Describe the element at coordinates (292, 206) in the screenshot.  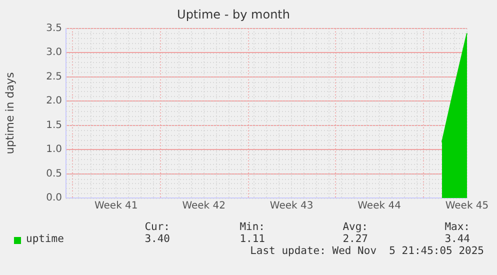
I see `x-tick-label: Week 43` at that location.